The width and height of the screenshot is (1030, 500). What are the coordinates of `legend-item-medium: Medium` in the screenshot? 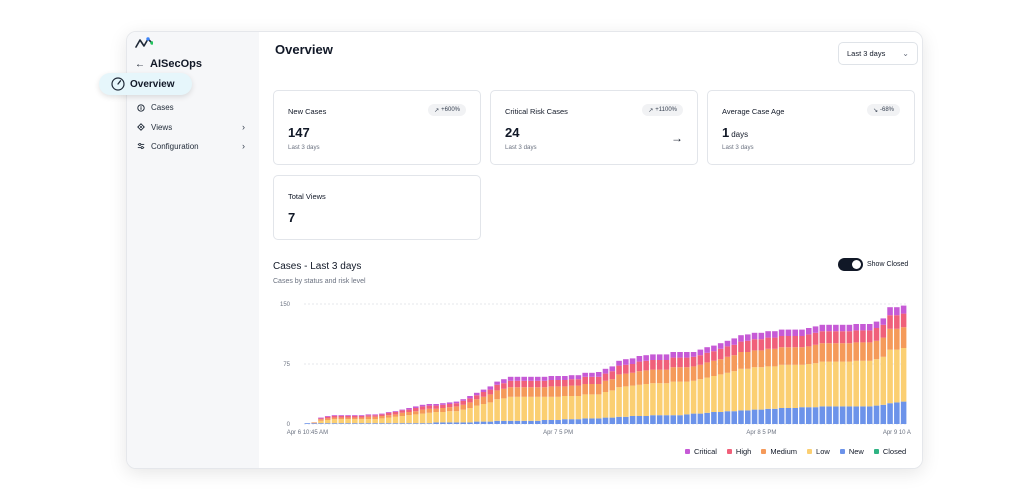 It's located at (779, 451).